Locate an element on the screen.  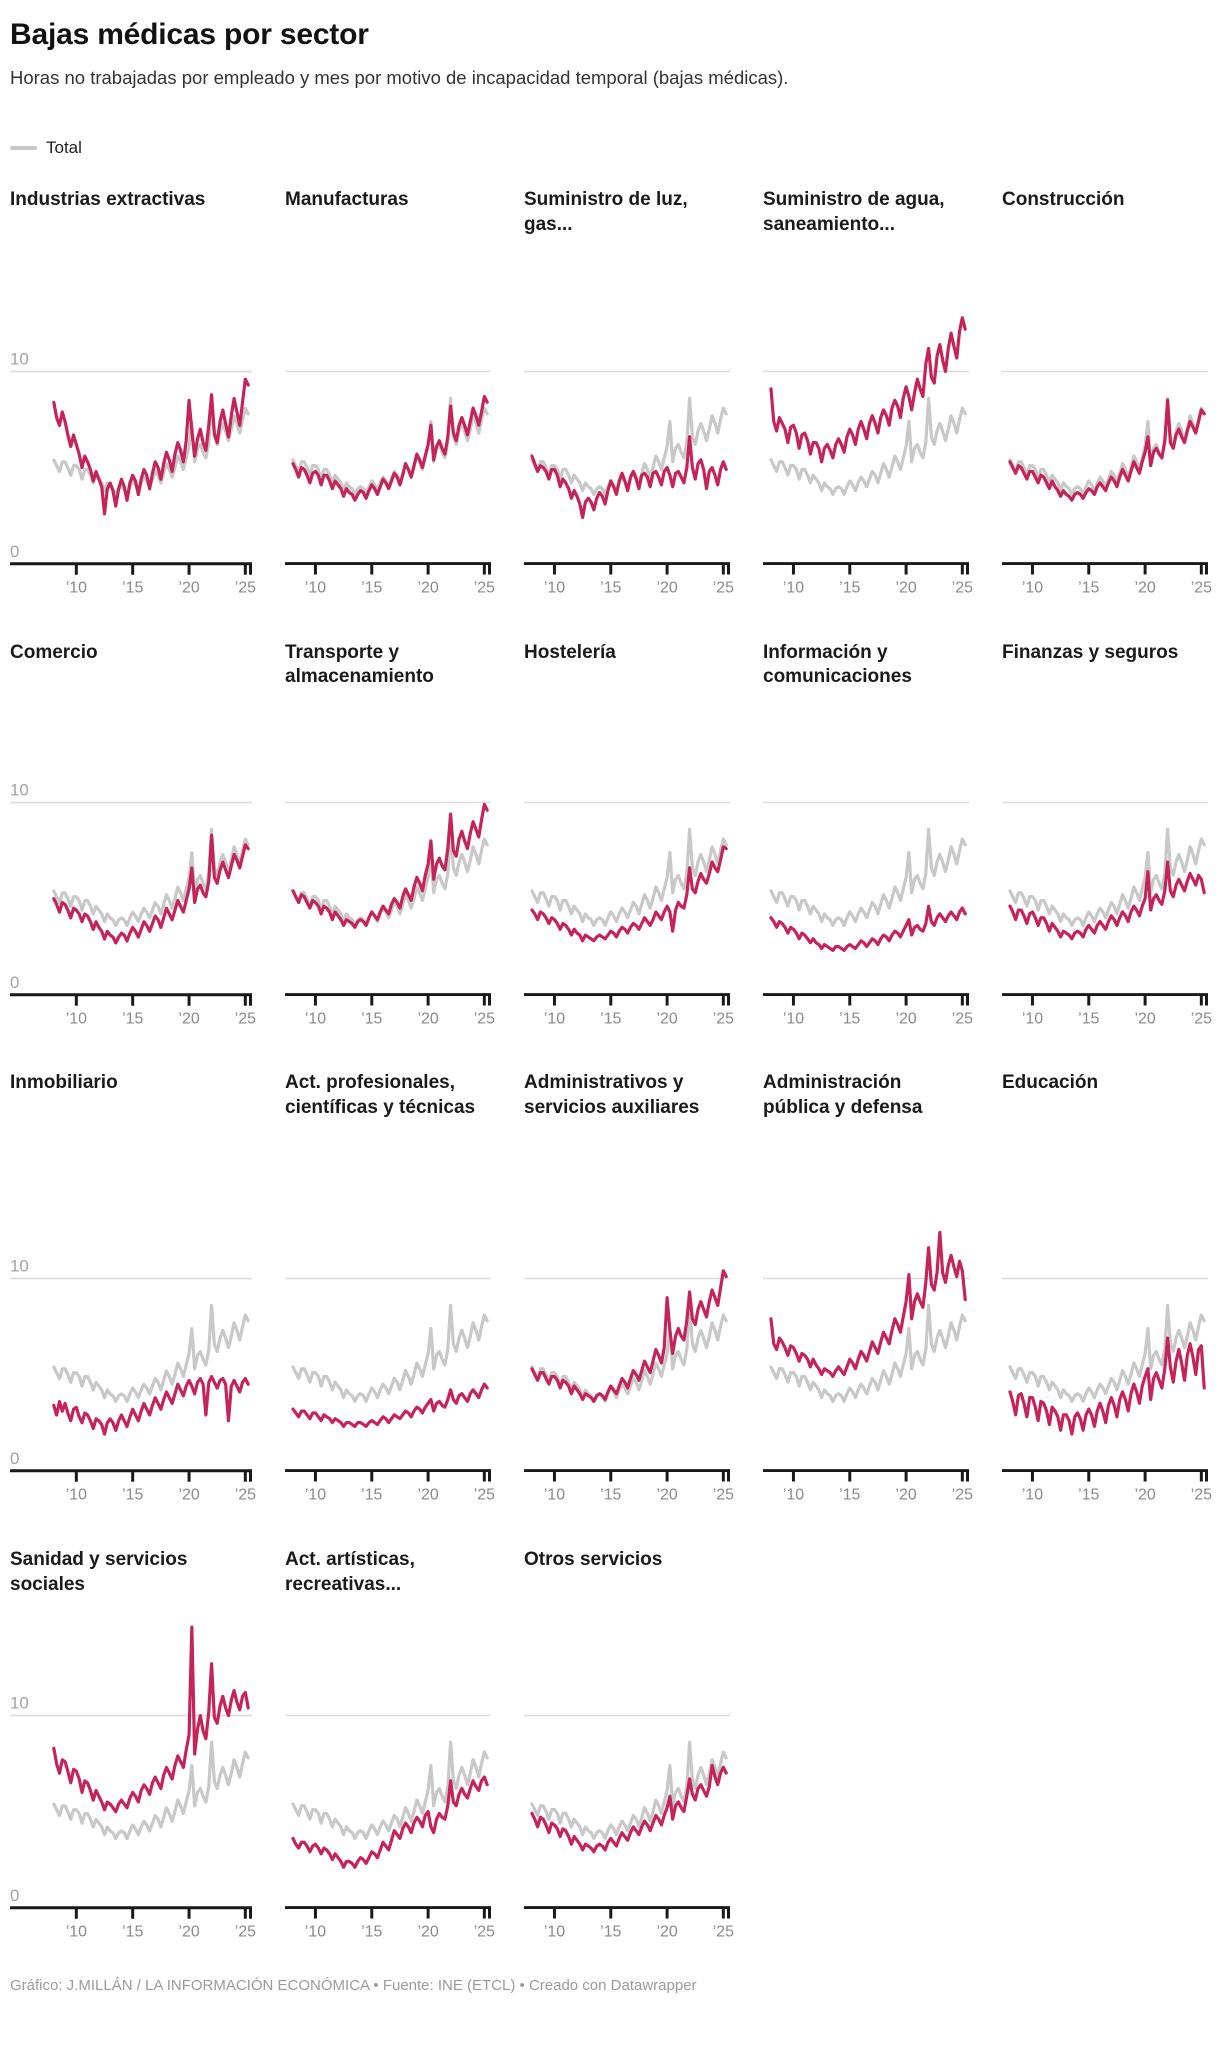
panel-title-comercio: Comercio is located at coordinates (54, 652).